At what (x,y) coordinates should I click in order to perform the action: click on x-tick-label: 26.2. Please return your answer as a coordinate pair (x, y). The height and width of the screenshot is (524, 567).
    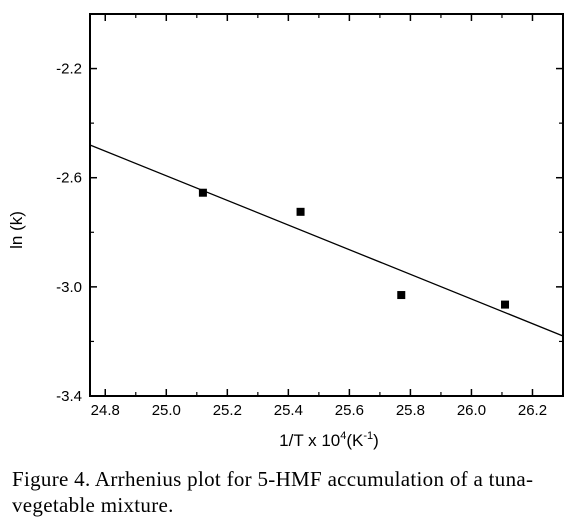
    Looking at the image, I should click on (532, 410).